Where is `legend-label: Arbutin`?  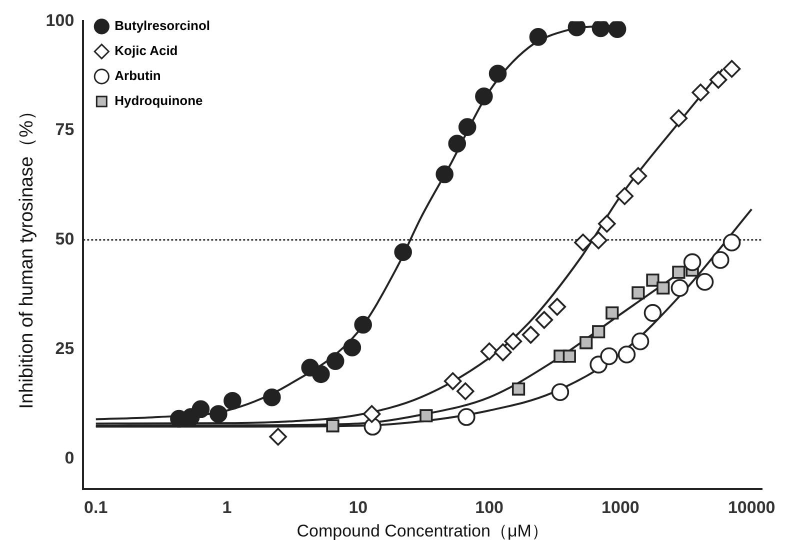
legend-label: Arbutin is located at coordinates (137, 76).